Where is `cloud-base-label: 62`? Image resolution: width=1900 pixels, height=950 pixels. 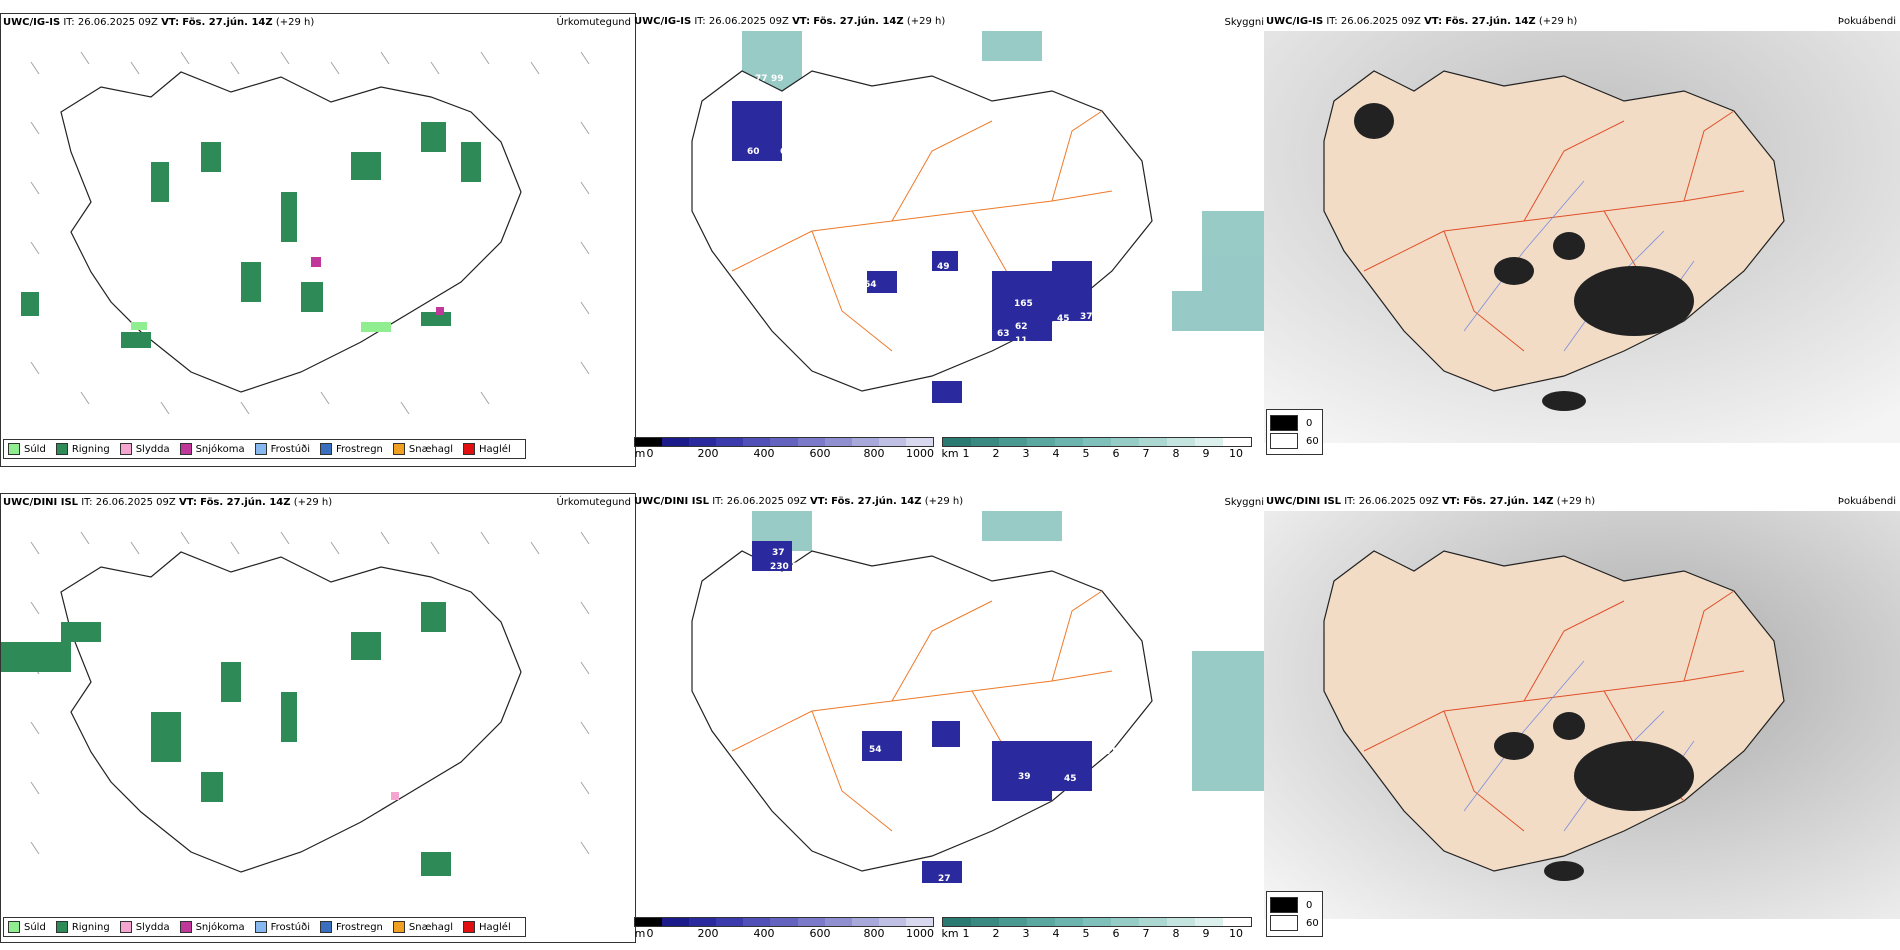 cloud-base-label: 62 is located at coordinates (1021, 327).